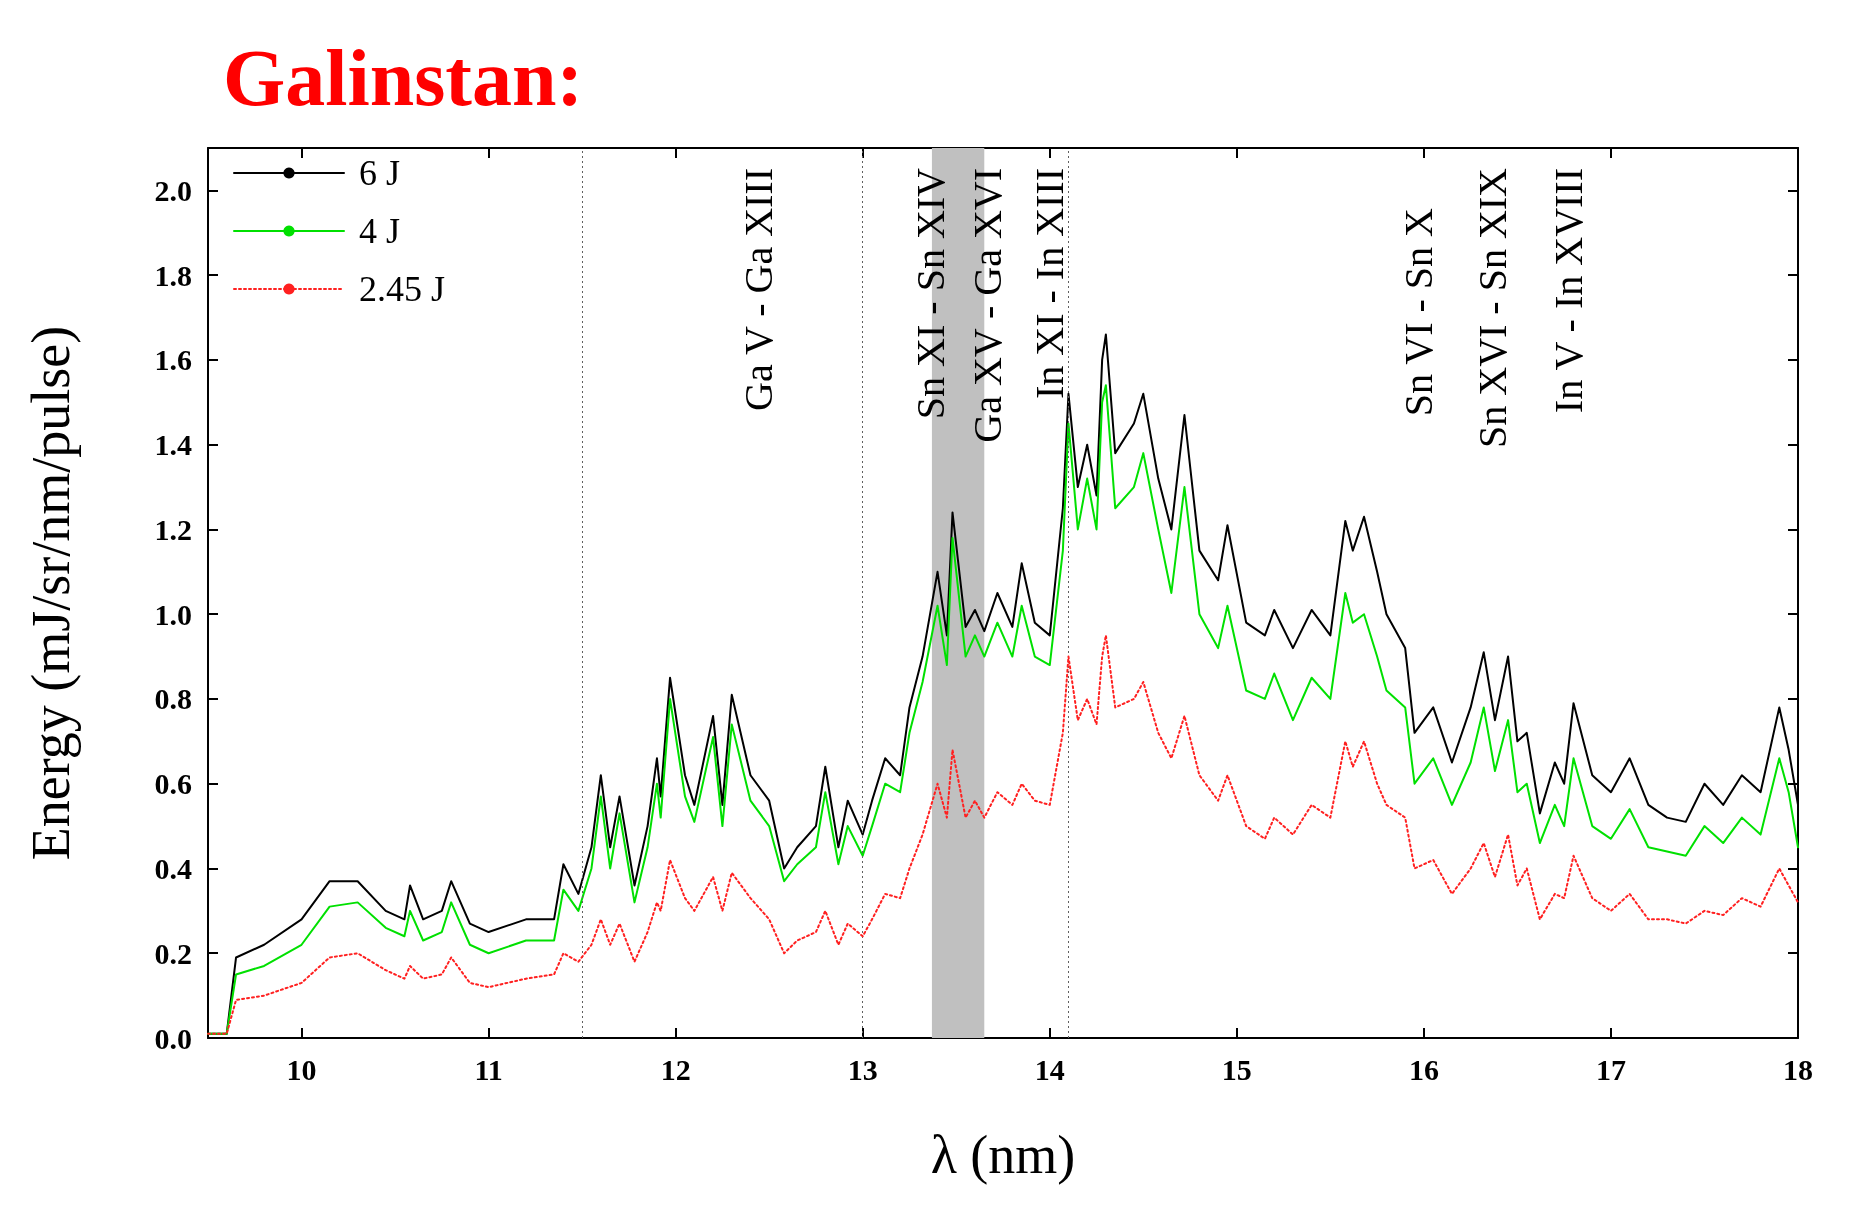 The image size is (1857, 1207). Describe the element at coordinates (862, 1069) in the screenshot. I see `x-tick-label: 13` at that location.